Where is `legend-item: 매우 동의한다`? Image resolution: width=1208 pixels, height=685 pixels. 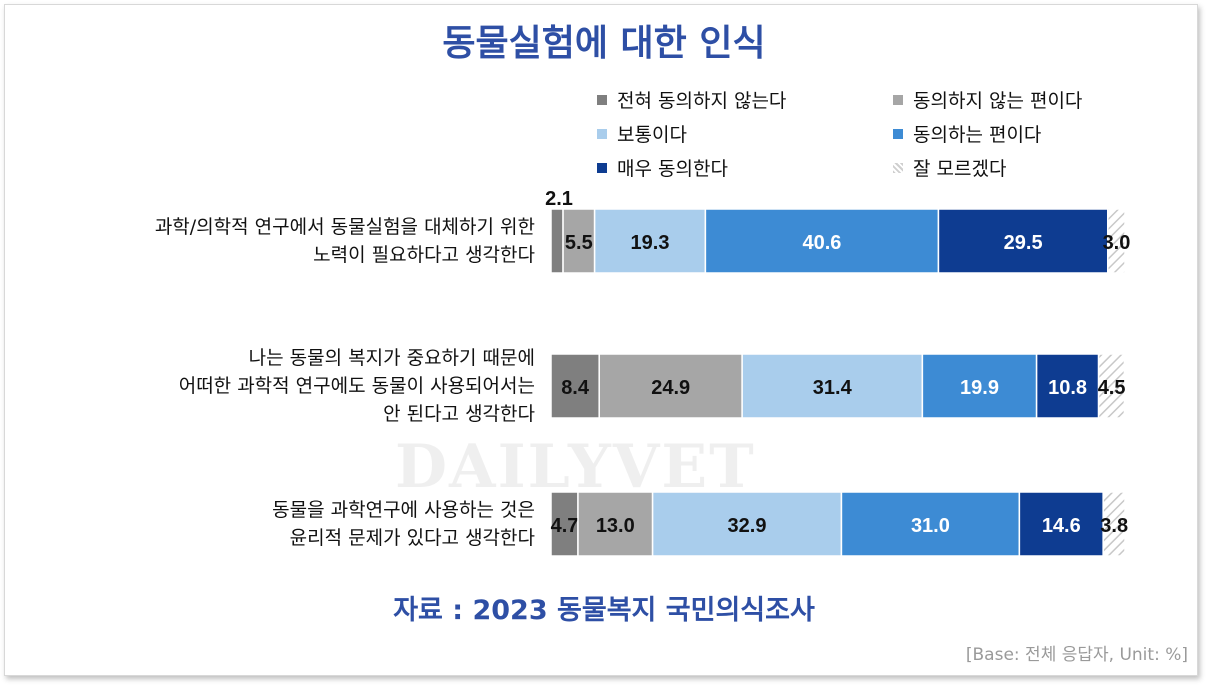 legend-item: 매우 동의한다 is located at coordinates (662, 167).